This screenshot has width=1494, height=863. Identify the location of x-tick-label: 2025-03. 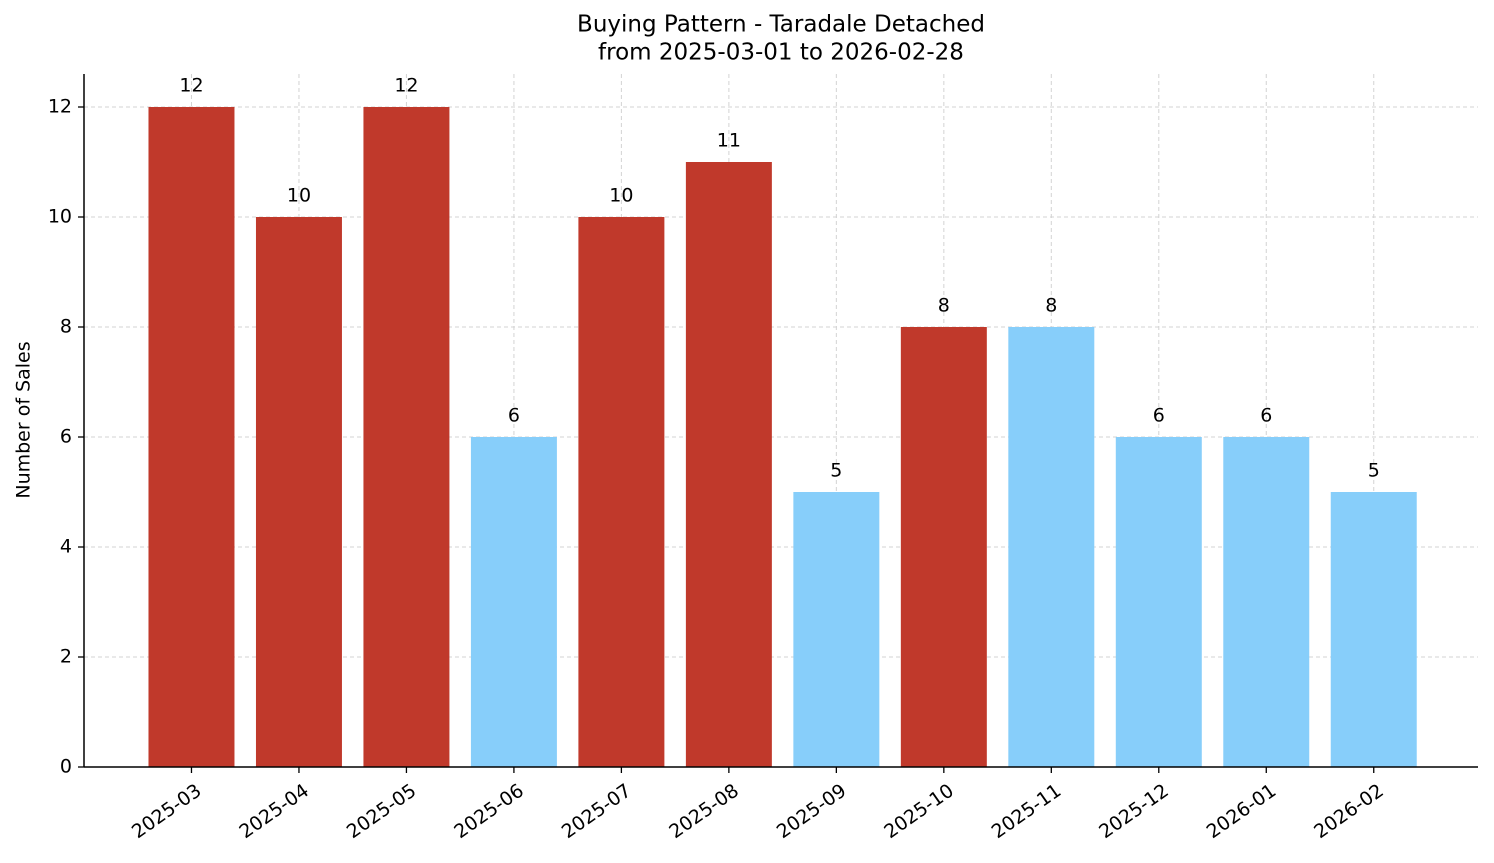
(167, 812).